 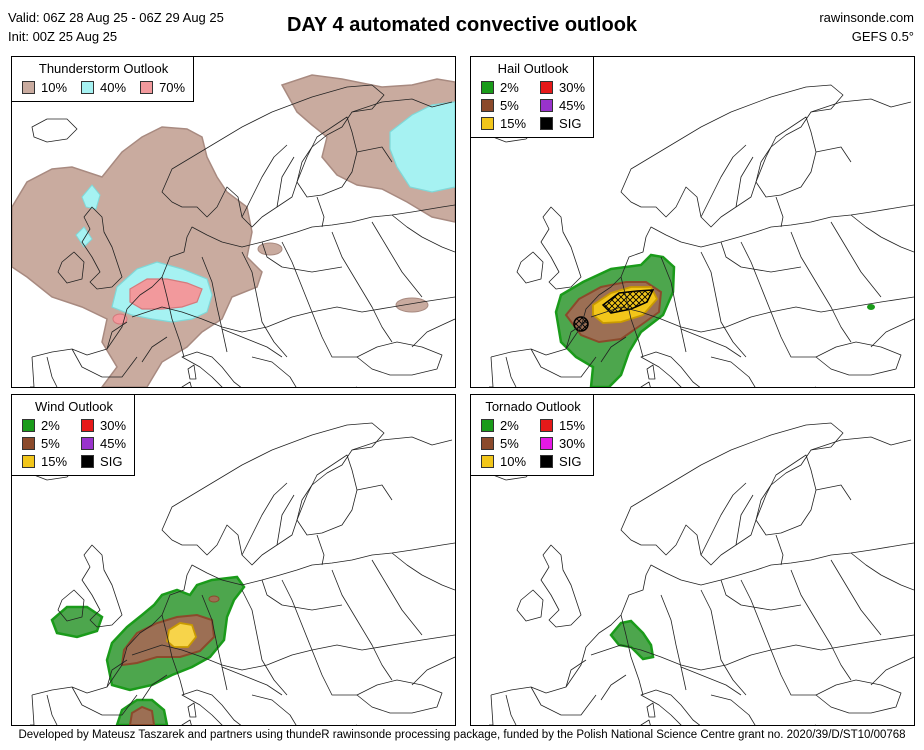 What do you see at coordinates (628, 301) in the screenshot?
I see `hail-sig-area` at bounding box center [628, 301].